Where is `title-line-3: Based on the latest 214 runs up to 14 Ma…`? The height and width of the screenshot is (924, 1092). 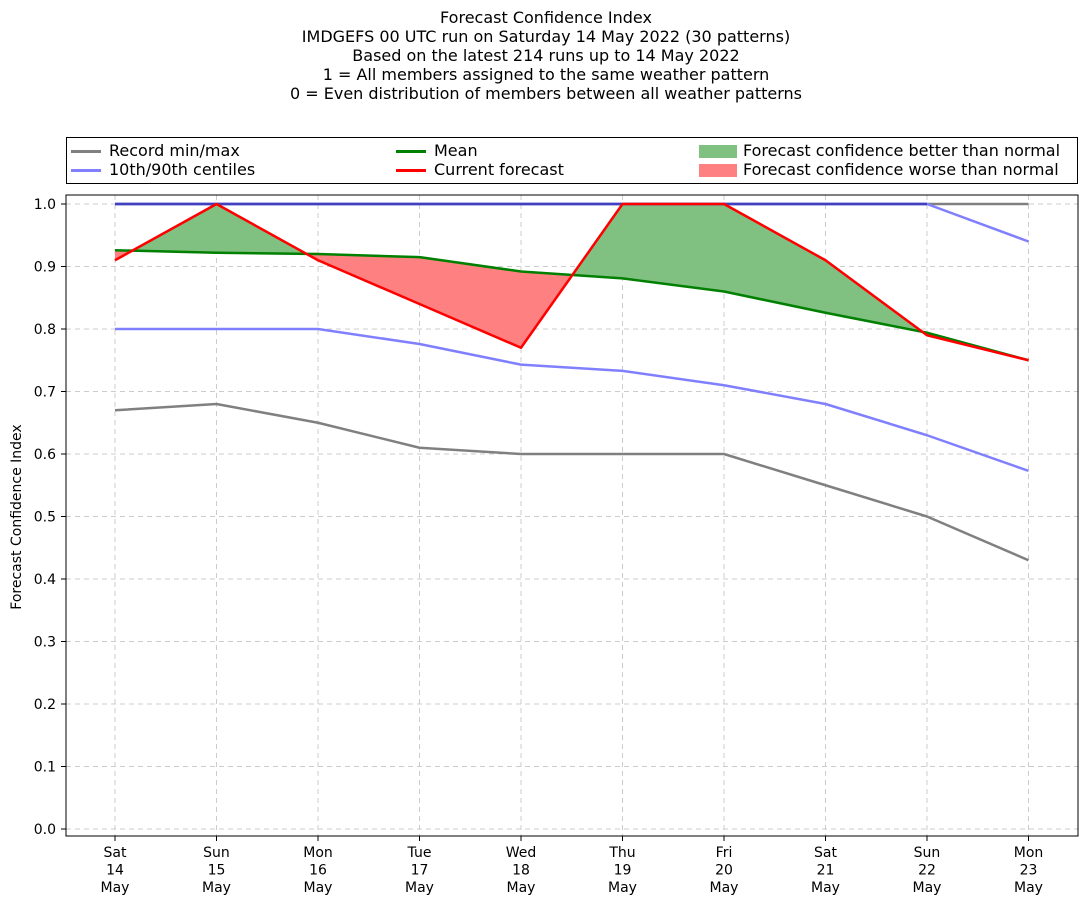 title-line-3: Based on the latest 214 runs up to 14 Ma… is located at coordinates (546, 55).